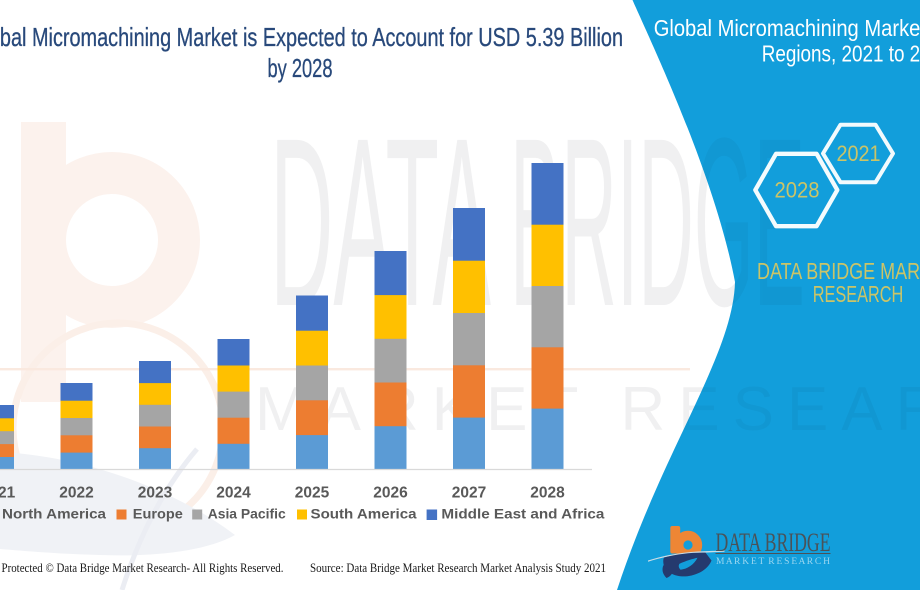  Describe the element at coordinates (858, 294) in the screenshot. I see `svg-text: RESEARCH` at that location.